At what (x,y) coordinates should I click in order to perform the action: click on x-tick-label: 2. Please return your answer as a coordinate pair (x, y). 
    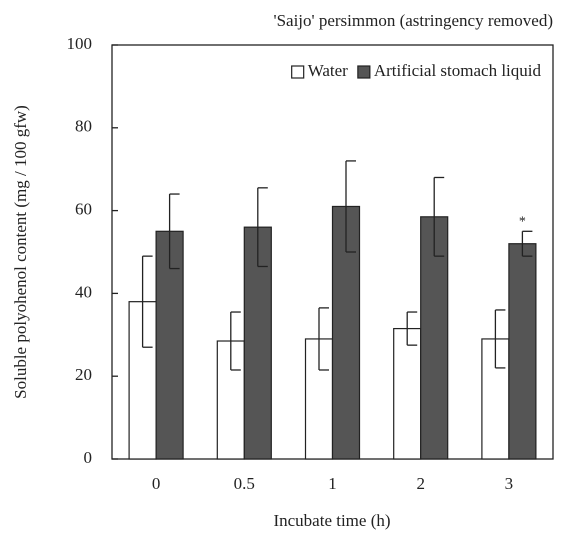
    Looking at the image, I should click on (420, 483).